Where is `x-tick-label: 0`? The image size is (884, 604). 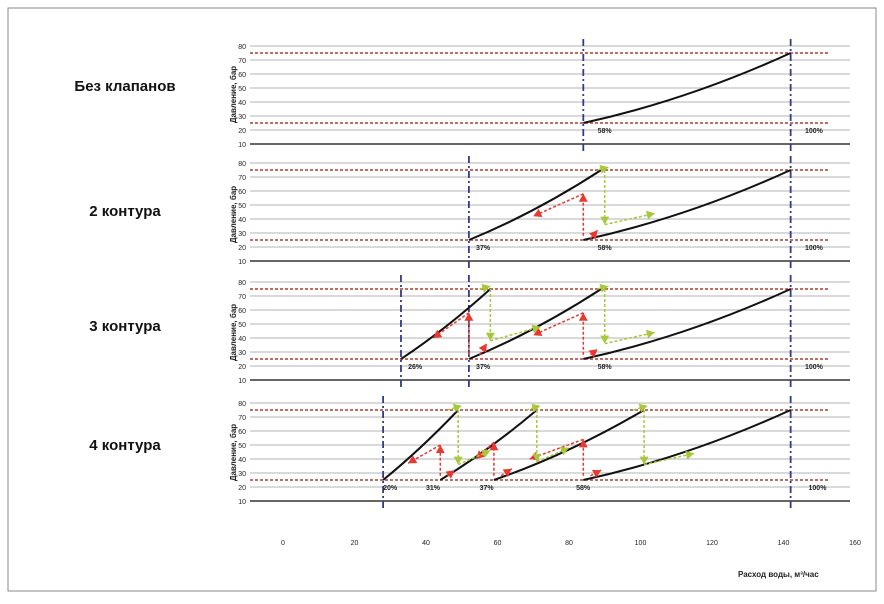
x-tick-label: 0 is located at coordinates (283, 543).